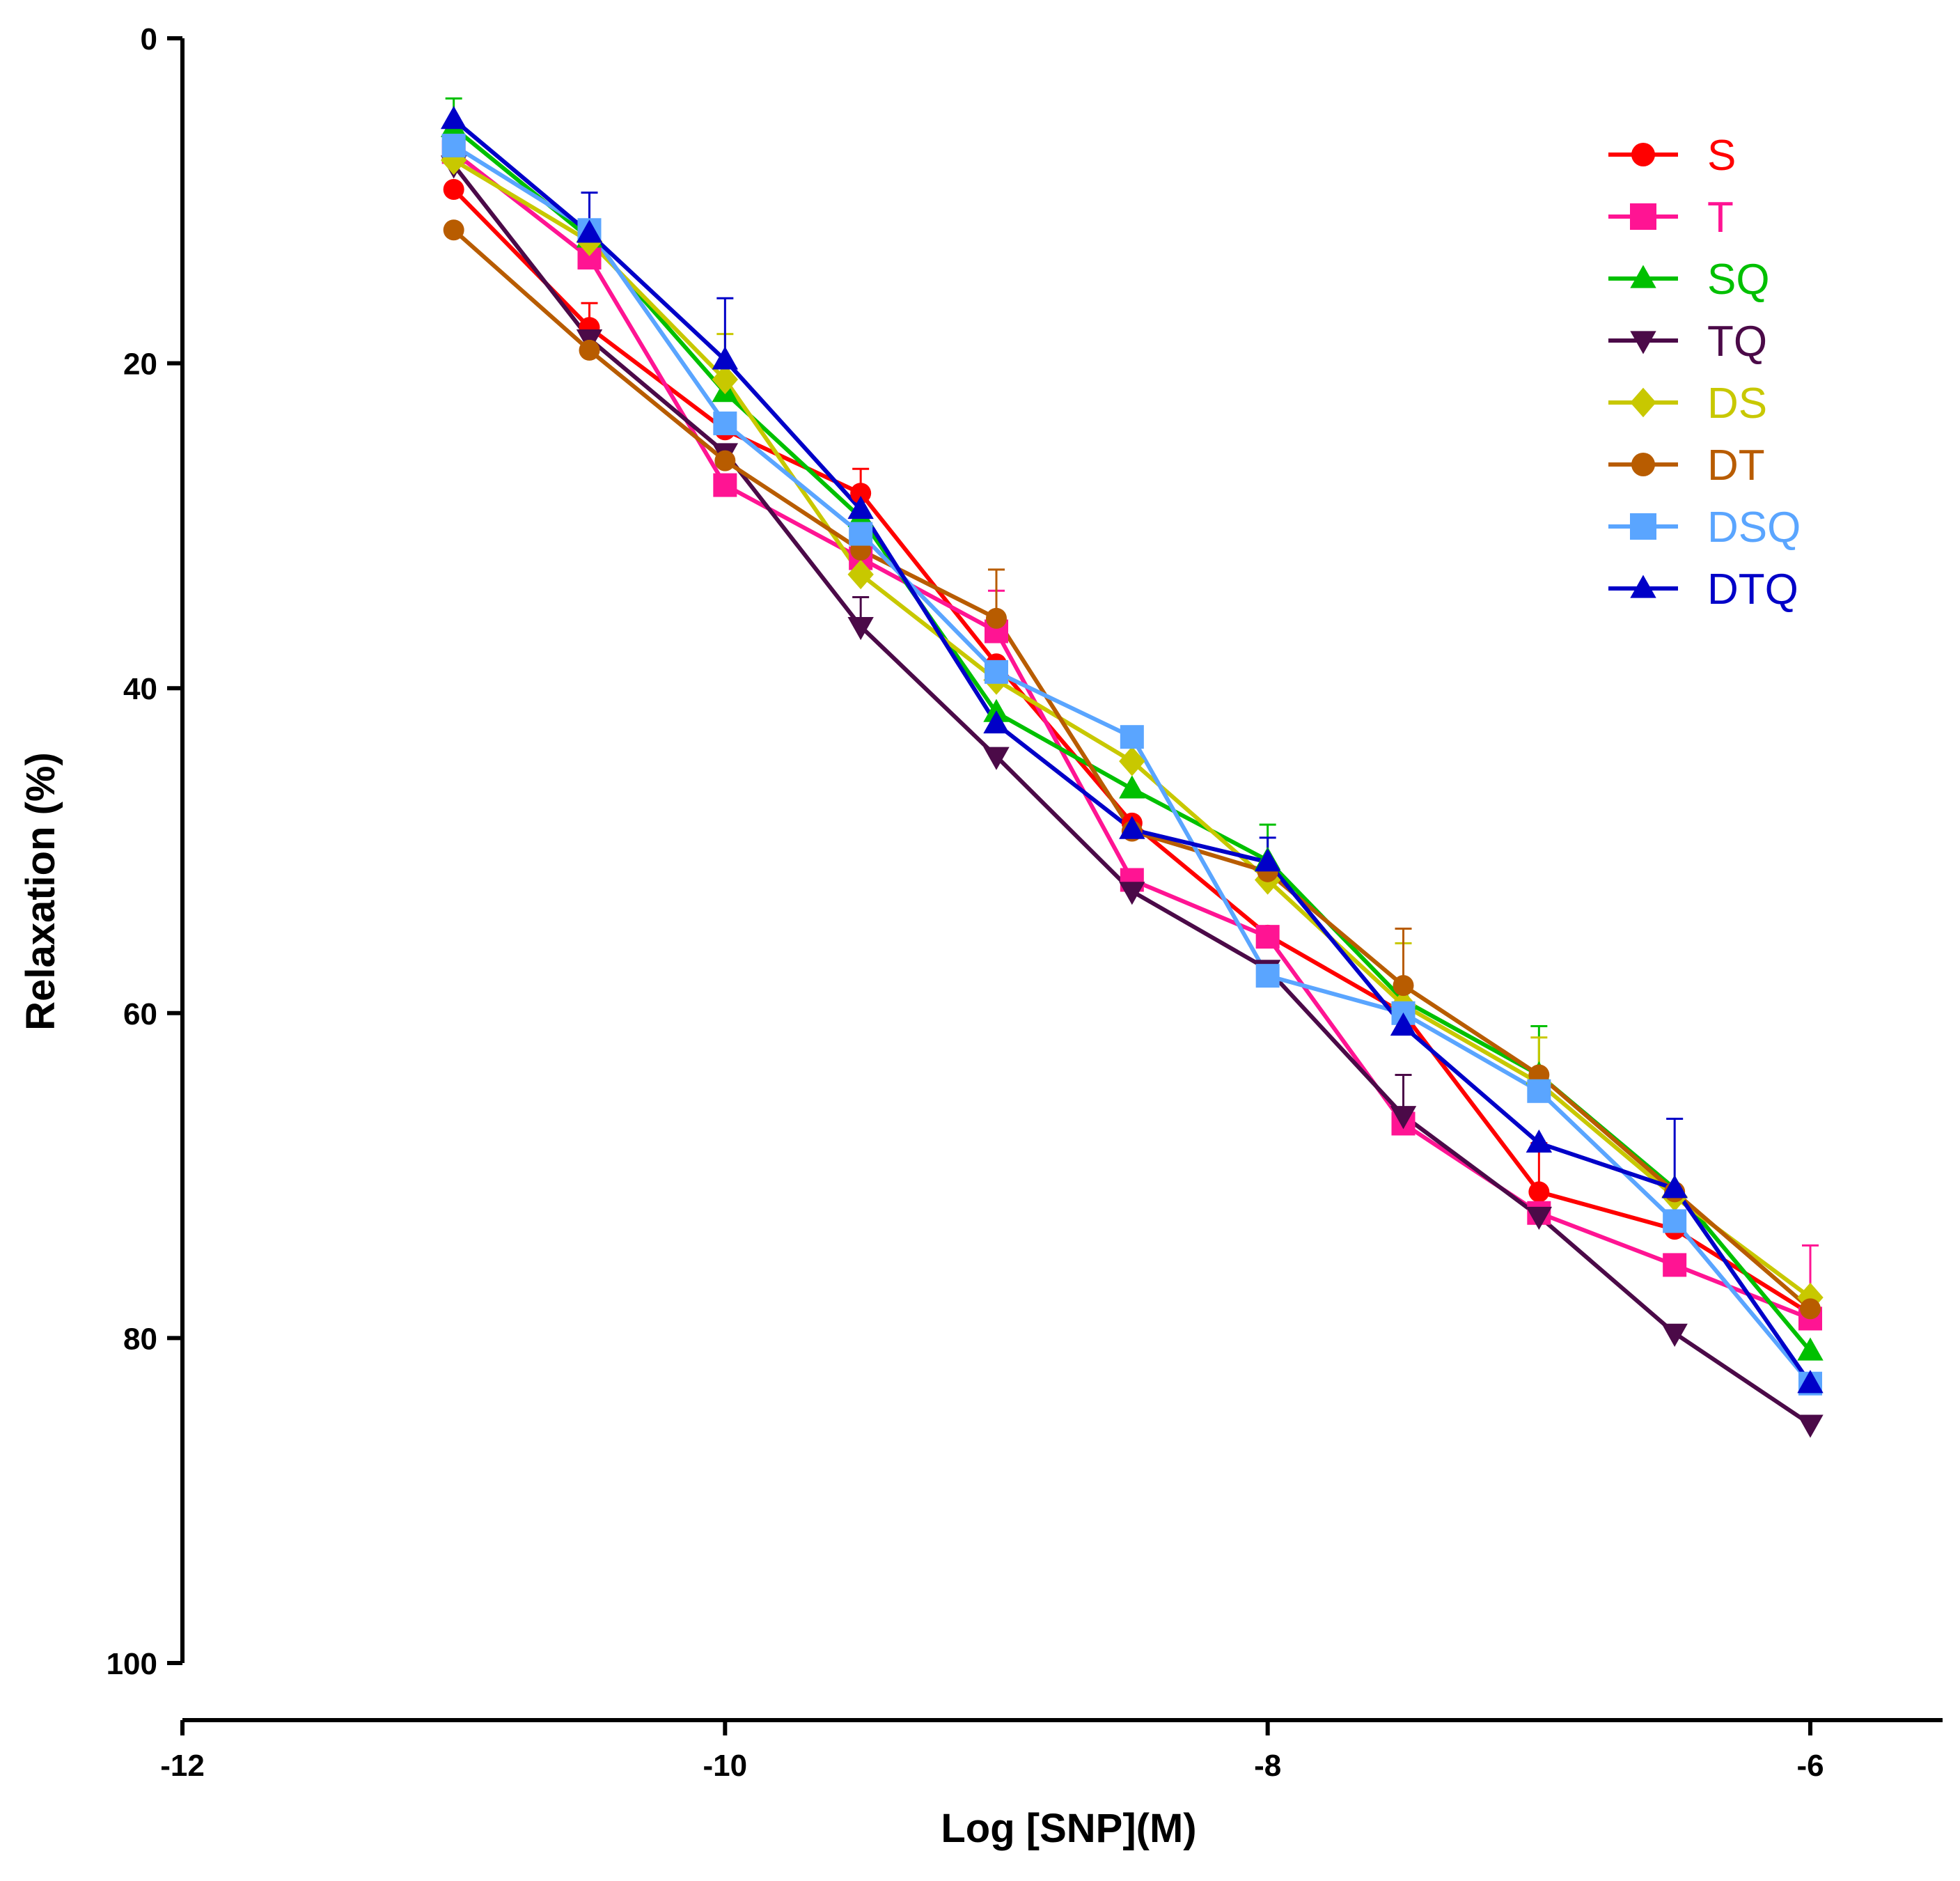  I want to click on y-tick-label: 60, so click(140, 1014).